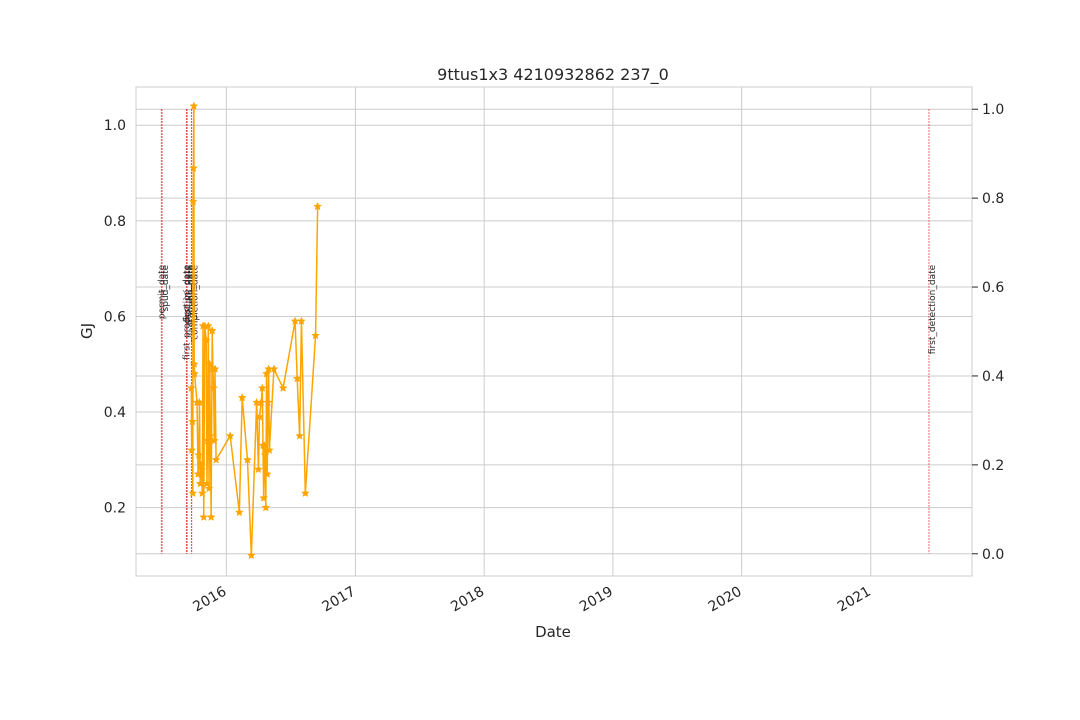 The height and width of the screenshot is (720, 1080). What do you see at coordinates (993, 377) in the screenshot?
I see `y2-tick-label: 0.4` at bounding box center [993, 377].